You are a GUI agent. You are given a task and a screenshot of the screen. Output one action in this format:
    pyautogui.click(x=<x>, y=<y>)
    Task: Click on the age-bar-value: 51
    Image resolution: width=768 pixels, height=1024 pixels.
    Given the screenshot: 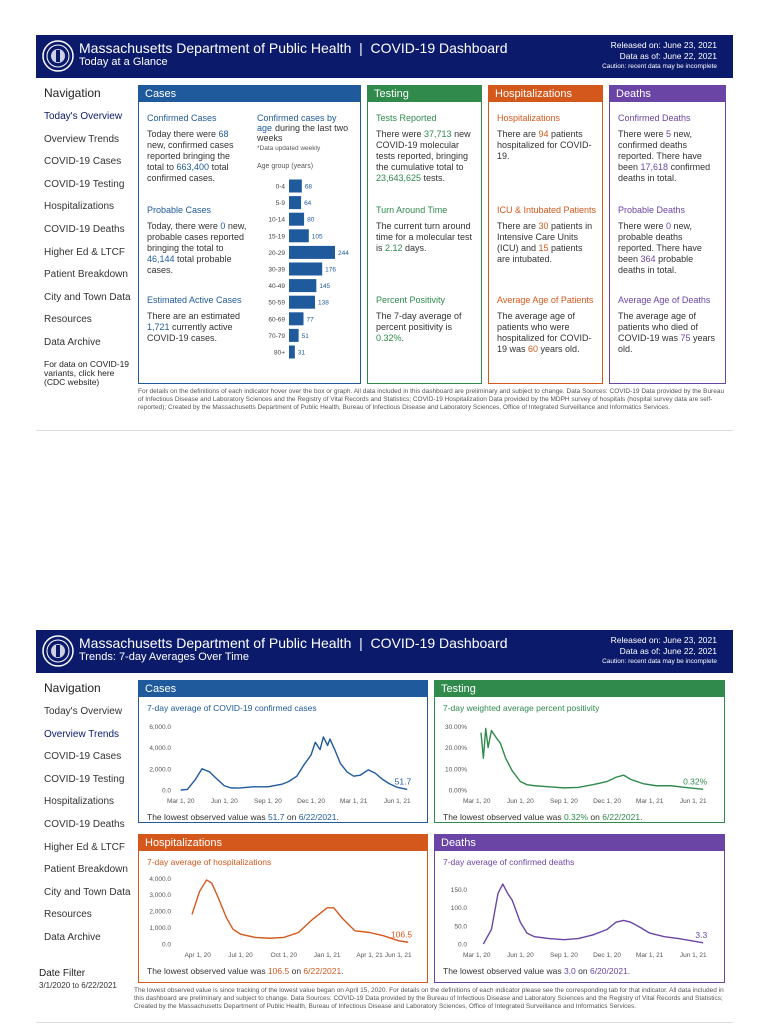 What is the action you would take?
    pyautogui.click(x=306, y=336)
    